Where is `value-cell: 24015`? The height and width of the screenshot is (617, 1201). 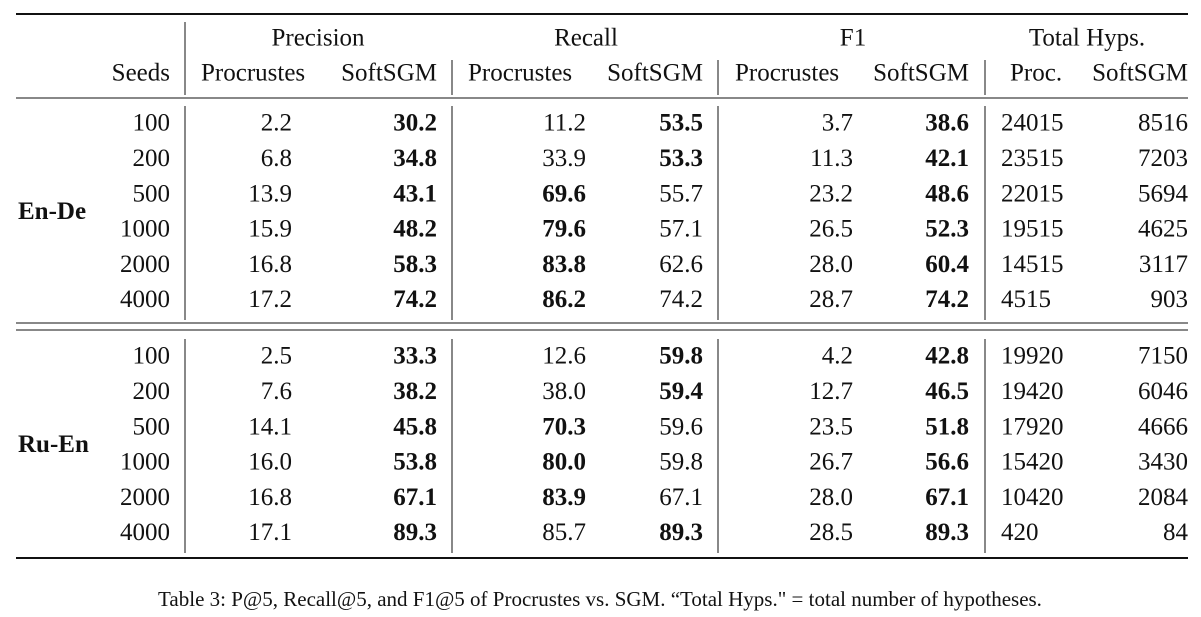
value-cell: 24015 is located at coordinates (1032, 123).